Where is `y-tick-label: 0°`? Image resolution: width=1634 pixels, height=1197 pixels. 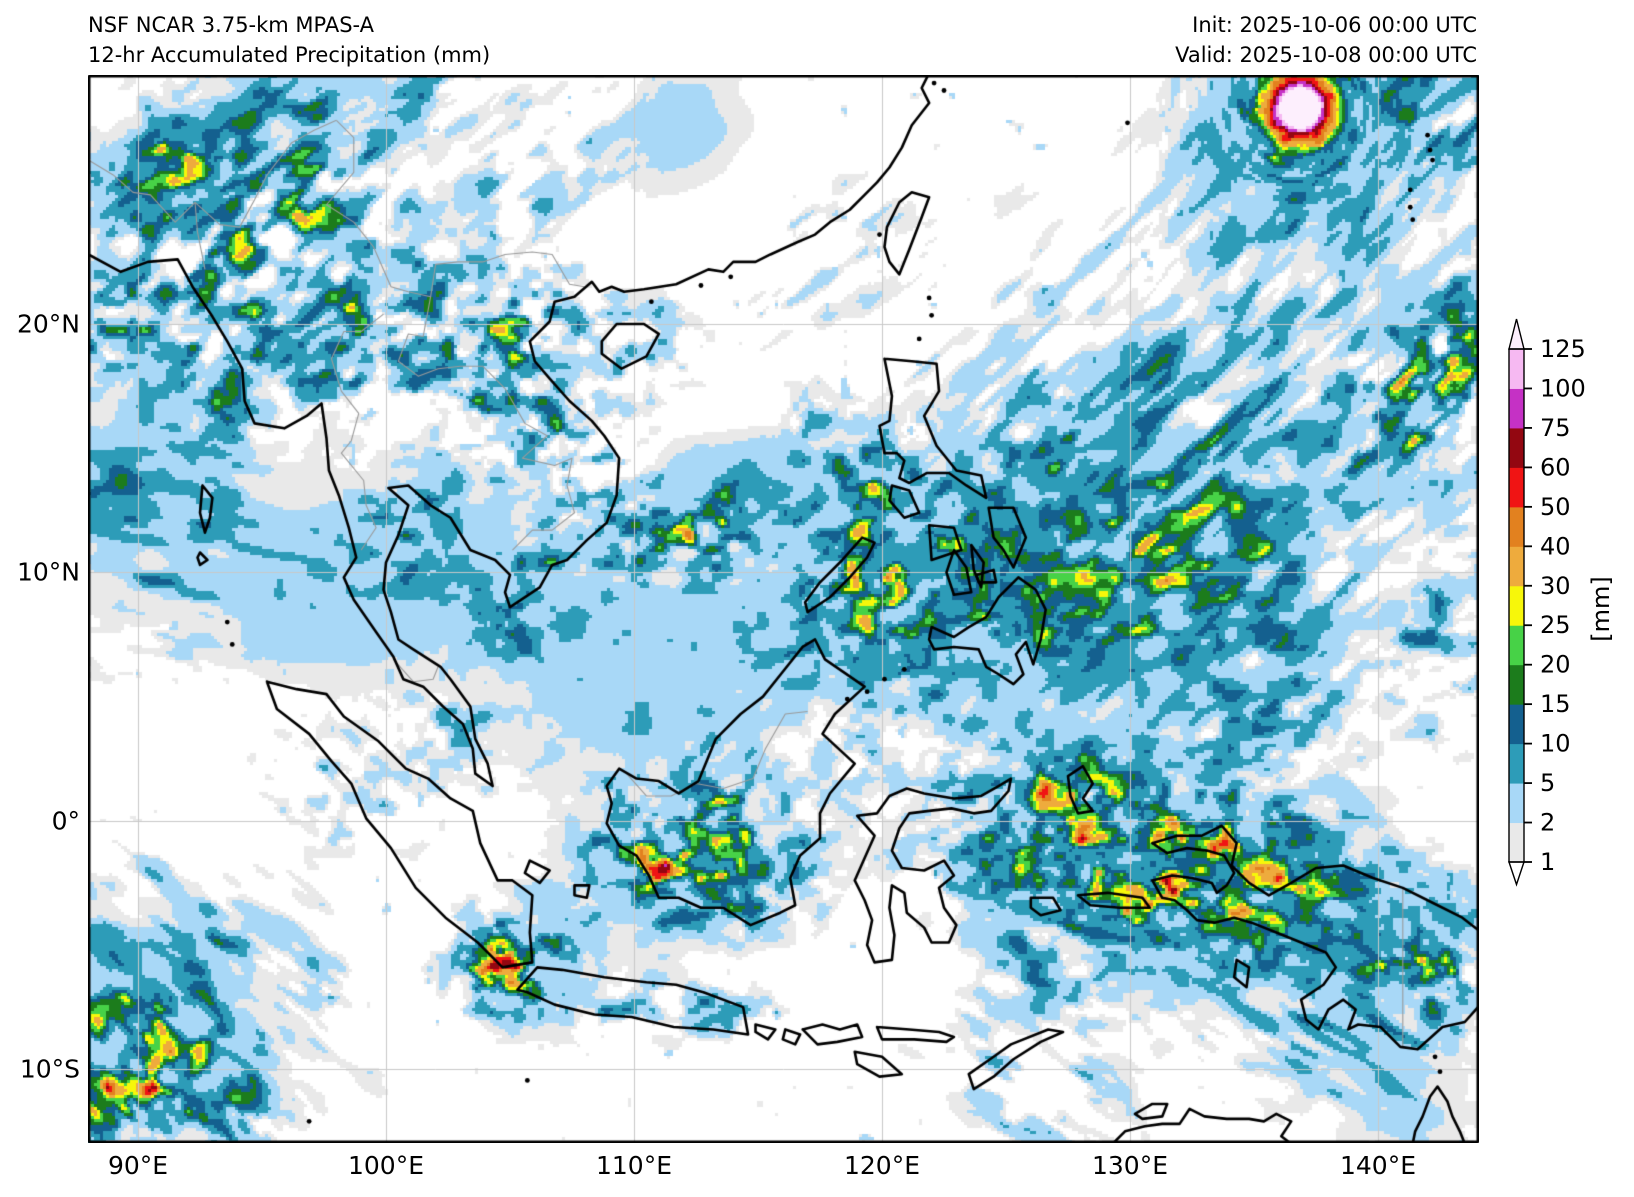 y-tick-label: 0° is located at coordinates (65, 821).